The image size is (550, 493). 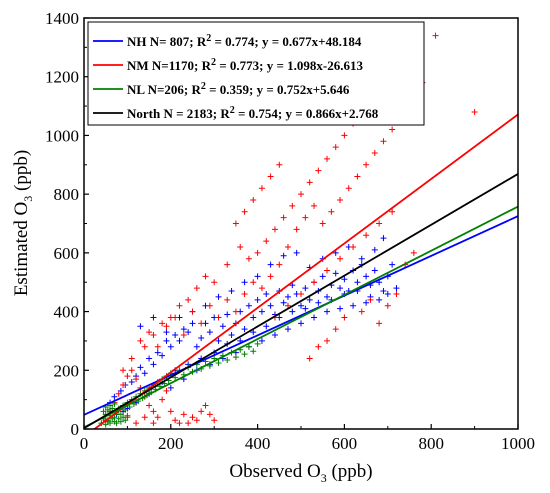 I want to click on x-tick-label: 0, so click(x=84, y=443).